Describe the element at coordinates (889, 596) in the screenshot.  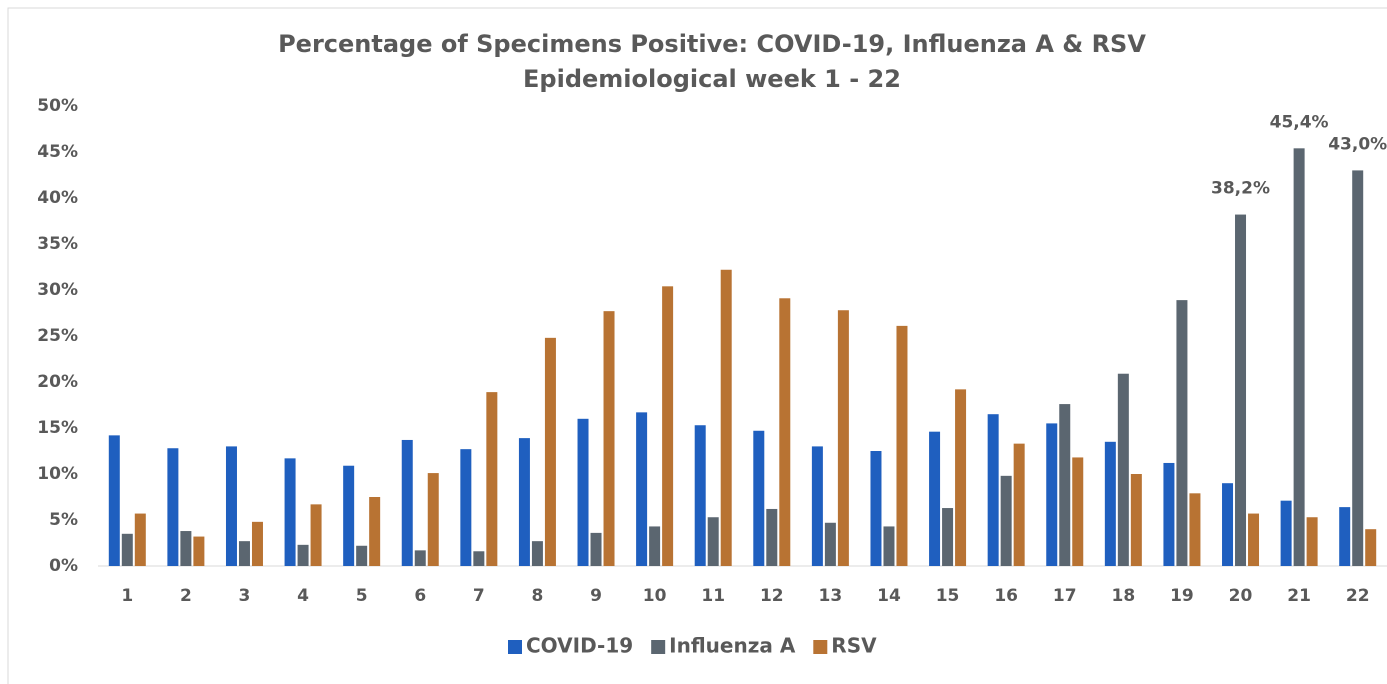
I see `x-tick-label: 14` at that location.